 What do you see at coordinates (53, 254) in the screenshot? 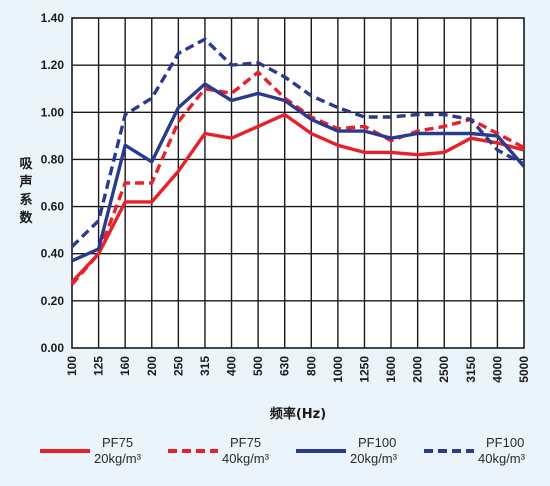
I see `y-tick-label: 0.40` at bounding box center [53, 254].